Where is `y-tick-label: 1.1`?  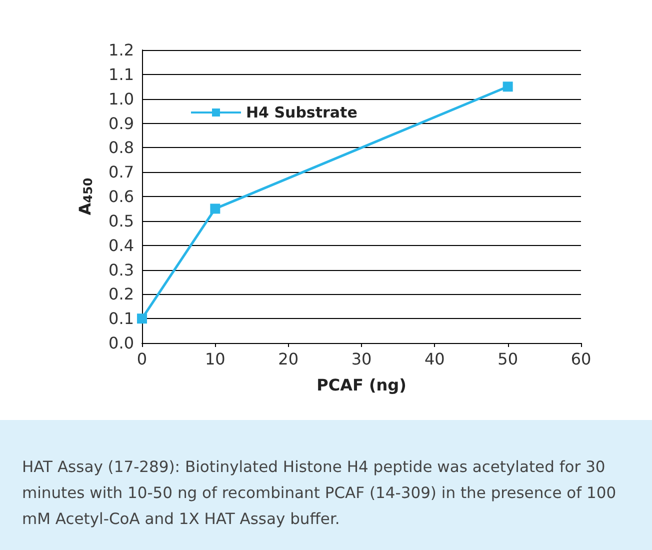
y-tick-label: 1.1 is located at coordinates (121, 74).